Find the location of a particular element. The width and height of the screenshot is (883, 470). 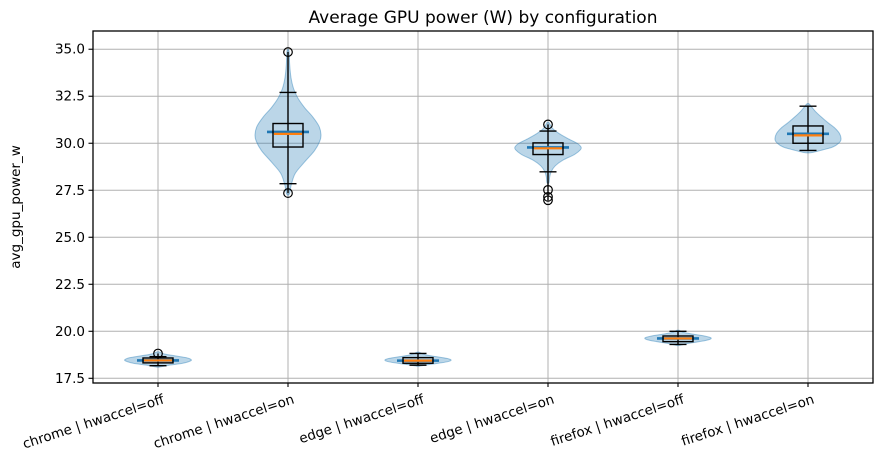

x-tick-label: firefox | hwaccel=off is located at coordinates (618, 420).